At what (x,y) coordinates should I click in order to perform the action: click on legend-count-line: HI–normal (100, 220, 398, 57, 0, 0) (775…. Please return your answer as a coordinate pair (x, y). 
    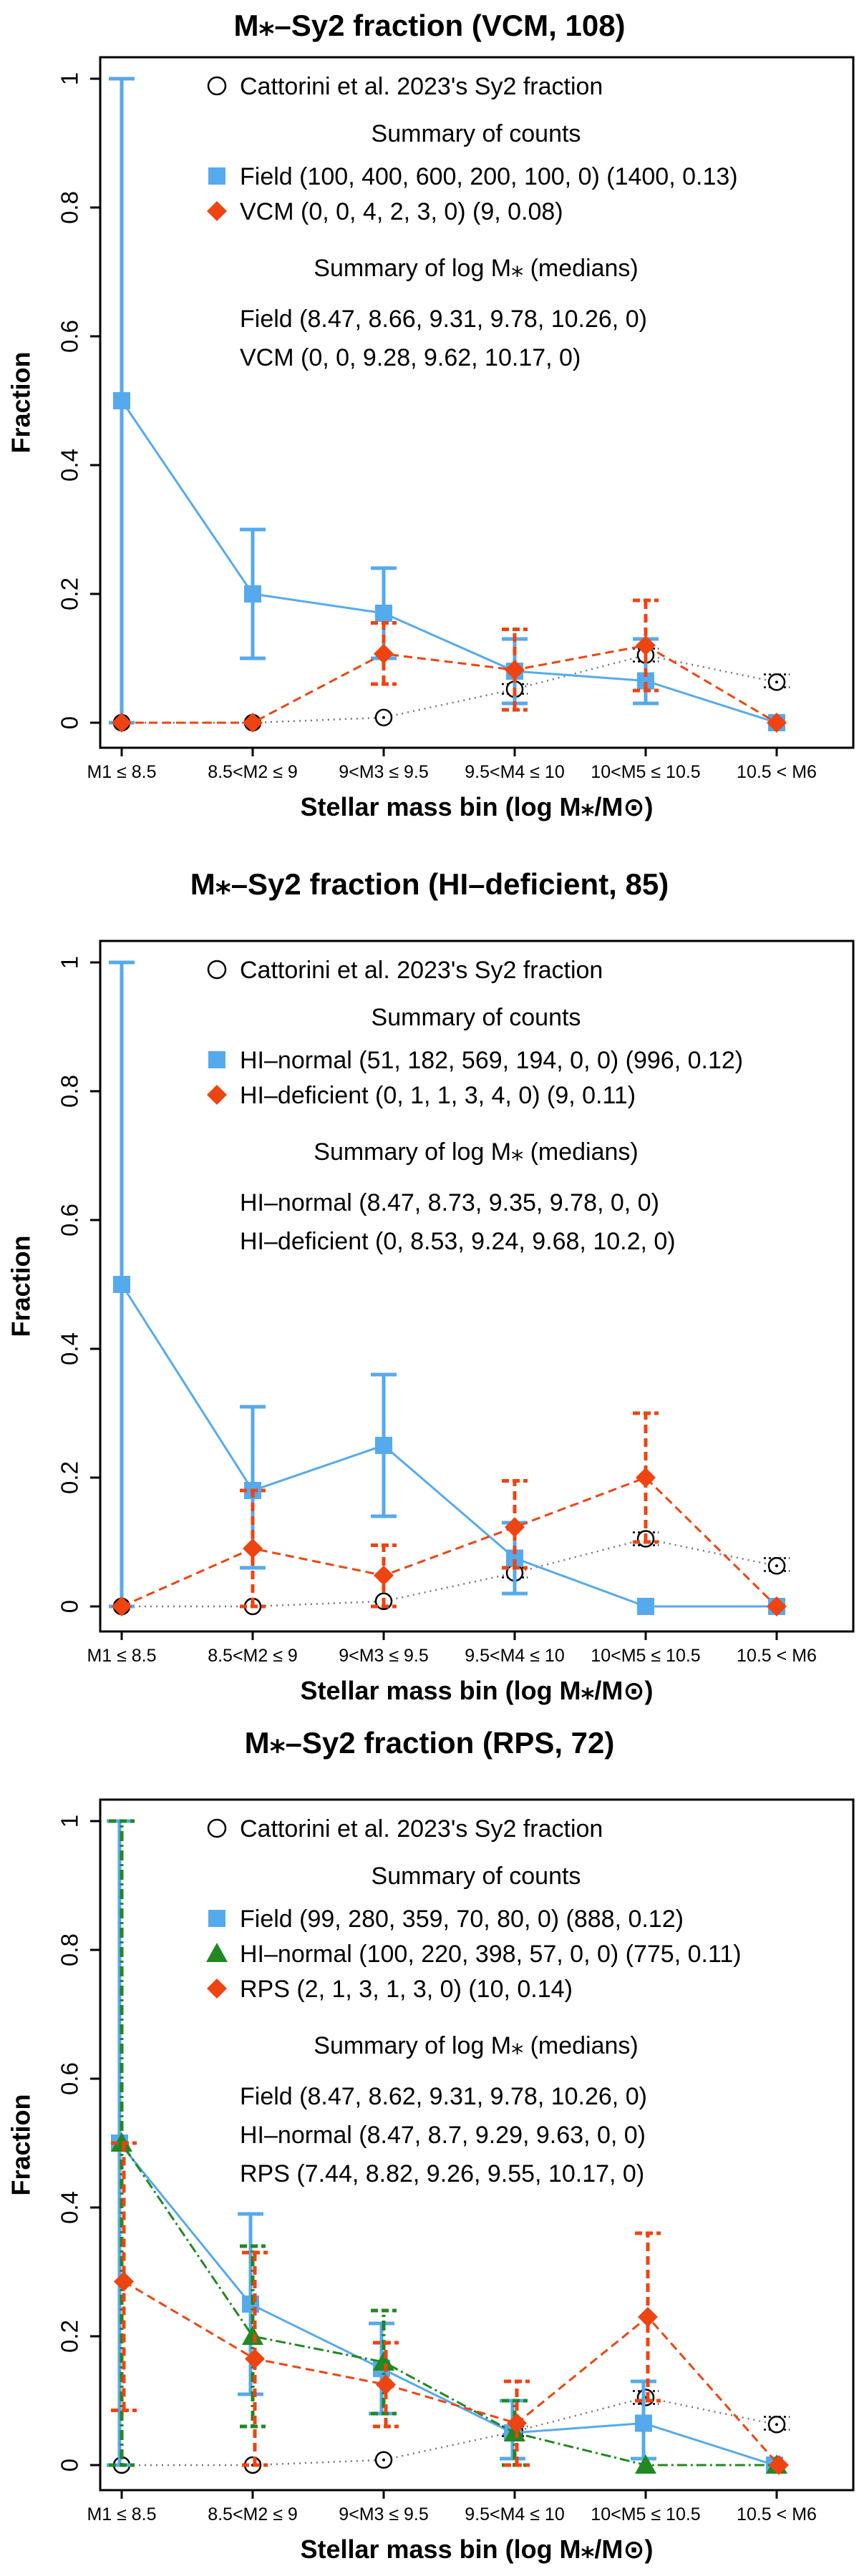
    Looking at the image, I should click on (491, 1954).